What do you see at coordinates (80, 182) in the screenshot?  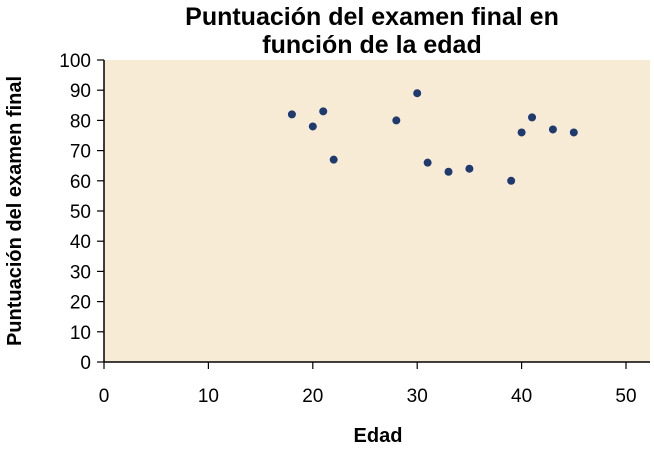 I see `y-tick-label: 60` at bounding box center [80, 182].